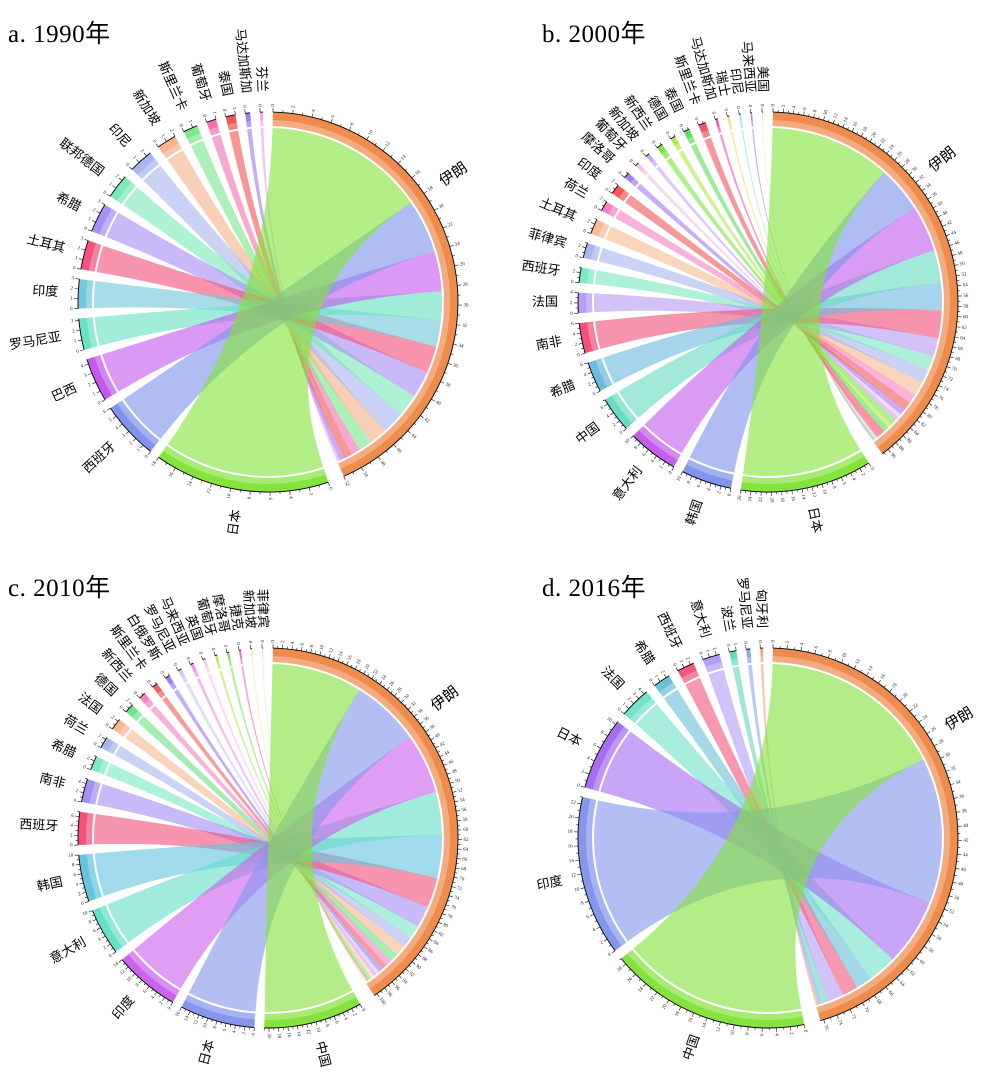 Image resolution: width=1000 pixels, height=1072 pixels. Describe the element at coordinates (396, 988) in the screenshot. I see `svg-text: 96` at that location.